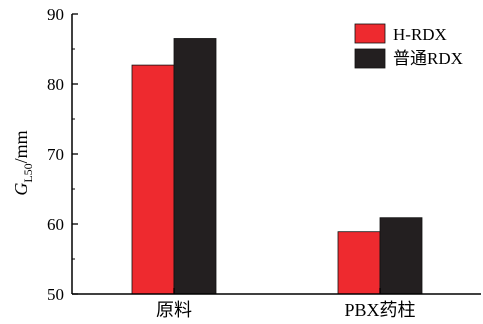 Image resolution: width=483 pixels, height=324 pixels. What do you see at coordinates (21, 189) in the screenshot?
I see `y-axis-label-main: G` at bounding box center [21, 189].